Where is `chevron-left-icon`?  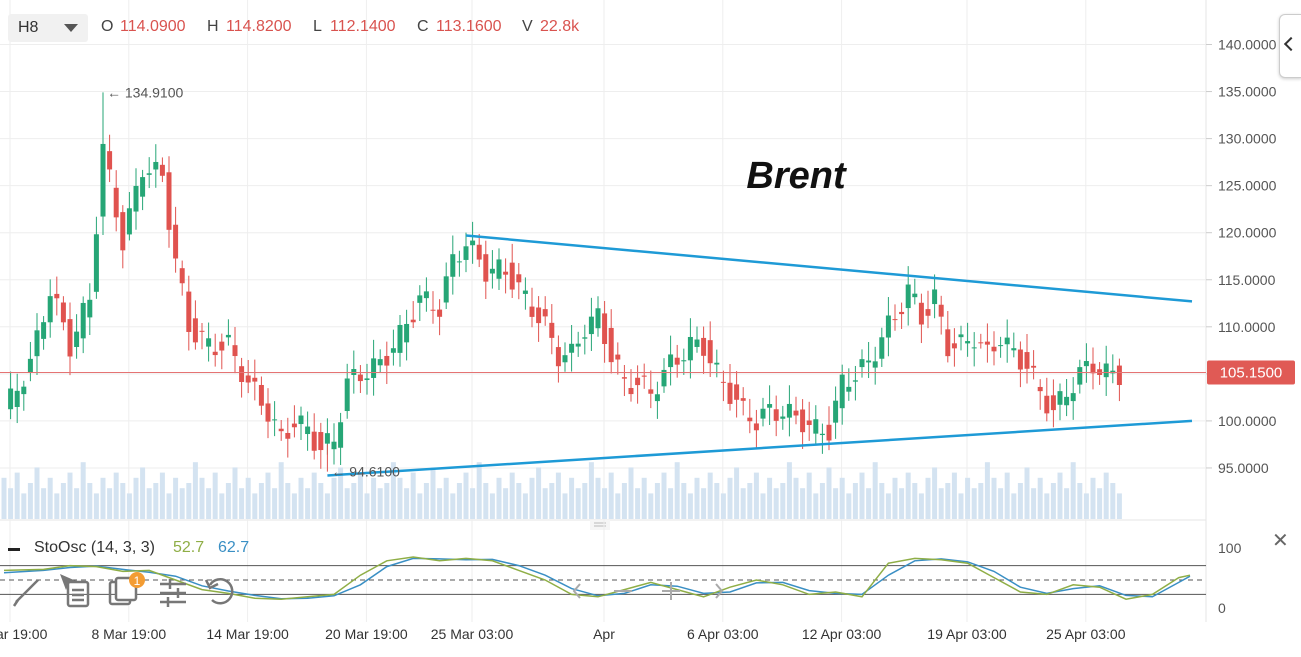 chevron-left-icon is located at coordinates (576, 591).